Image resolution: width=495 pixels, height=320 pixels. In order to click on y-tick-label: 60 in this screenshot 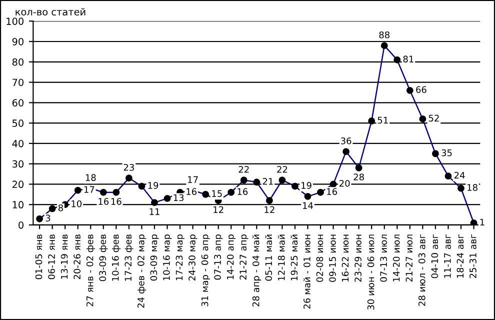, I will do `click(18, 102)`.